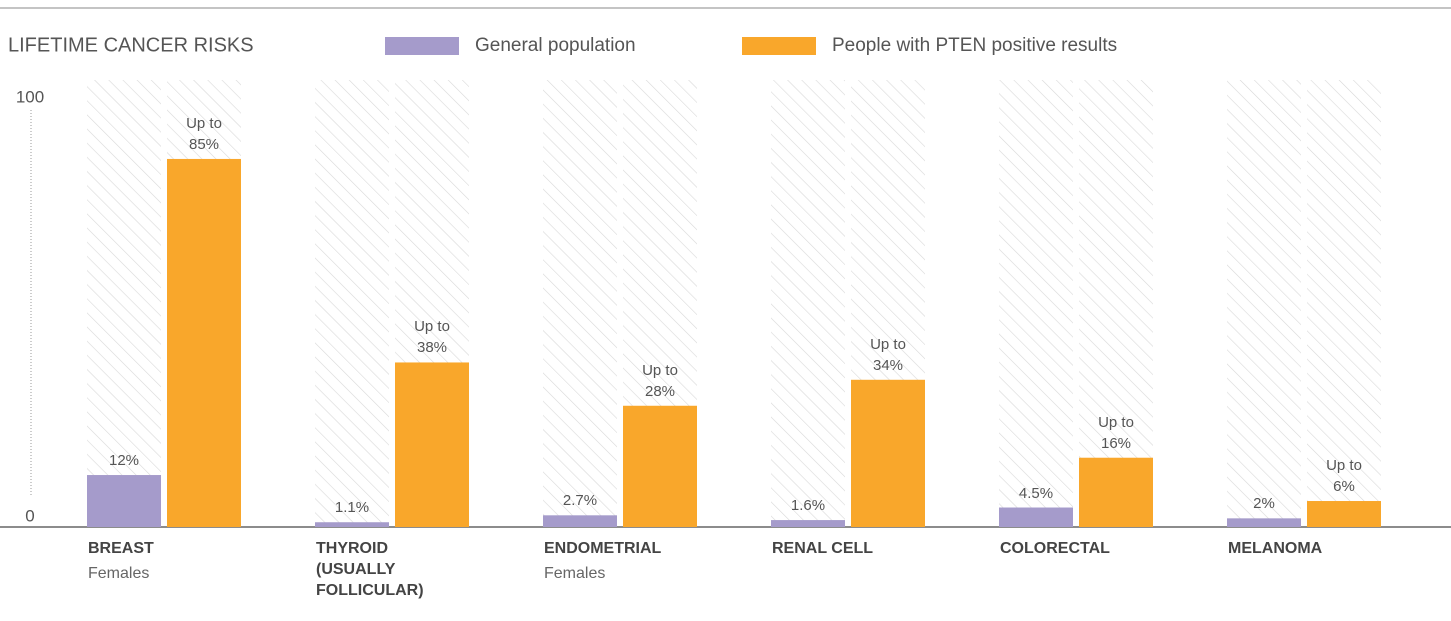 The width and height of the screenshot is (1451, 621). What do you see at coordinates (974, 45) in the screenshot?
I see `legend-label: People with PTEN positive results` at bounding box center [974, 45].